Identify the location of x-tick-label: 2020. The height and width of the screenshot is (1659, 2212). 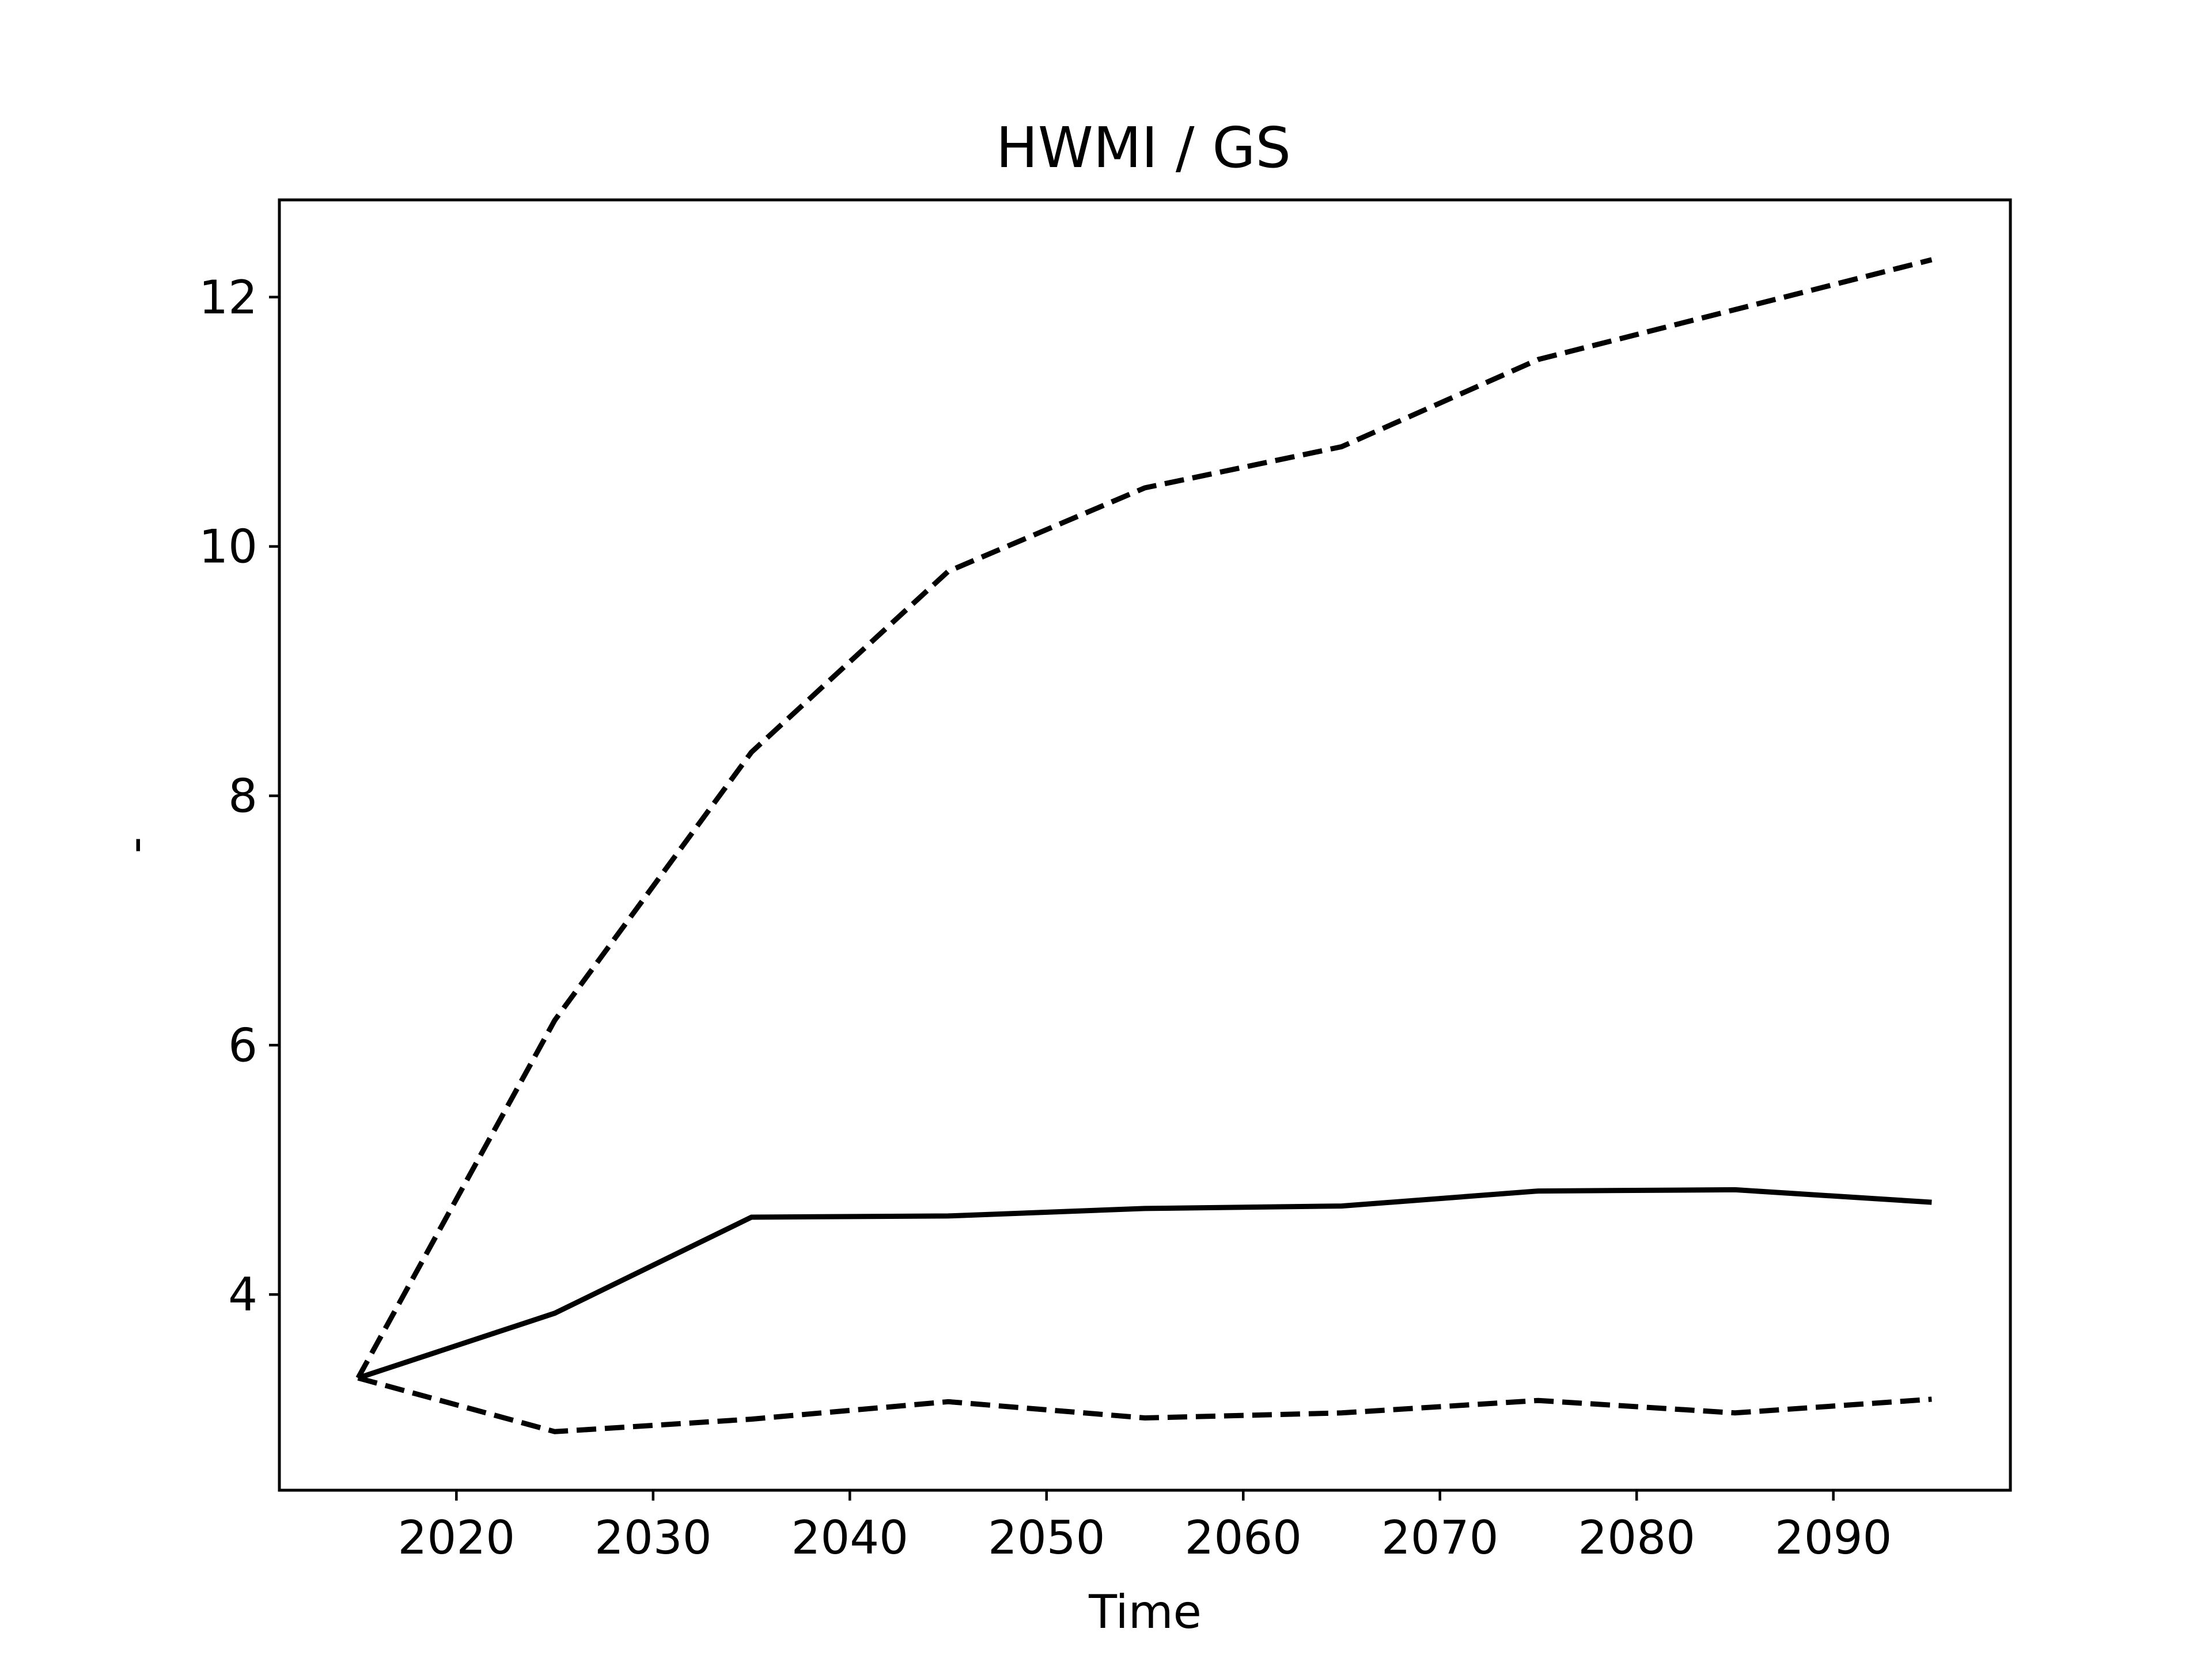
(457, 1538).